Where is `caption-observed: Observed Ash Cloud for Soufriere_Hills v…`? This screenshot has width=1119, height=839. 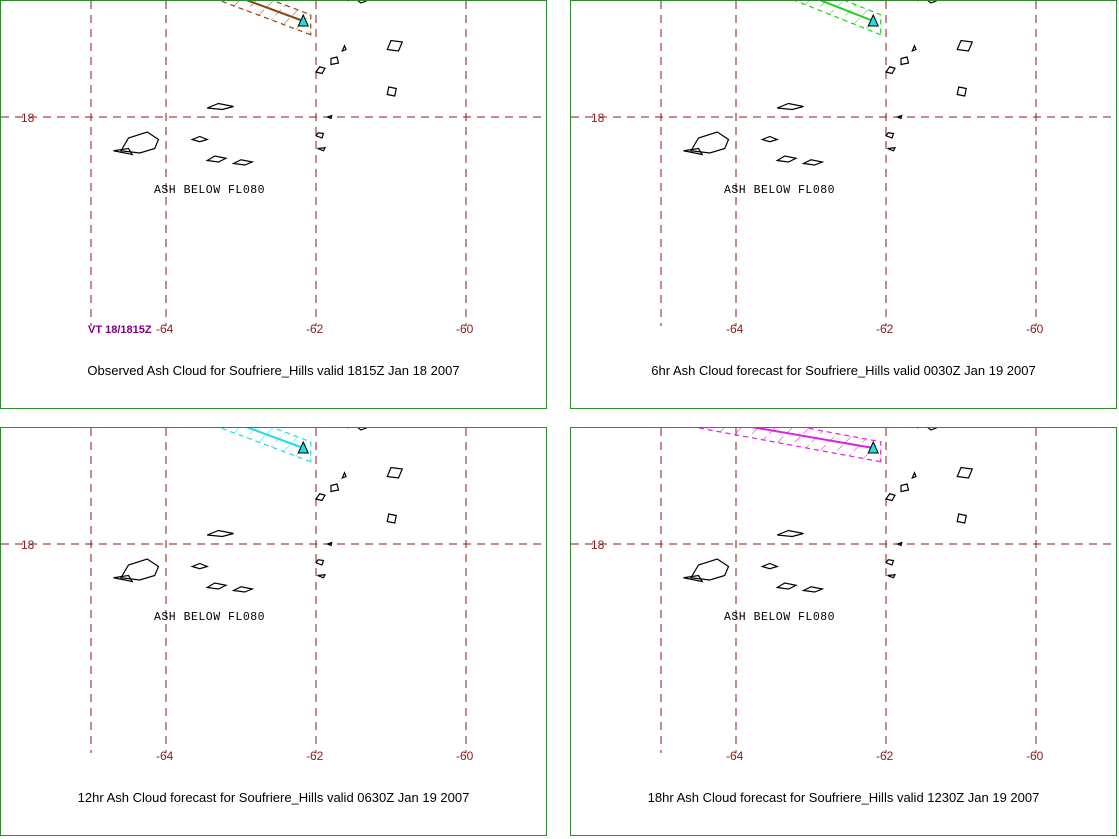
caption-observed: Observed Ash Cloud for Soufriere_Hills v… is located at coordinates (273, 370).